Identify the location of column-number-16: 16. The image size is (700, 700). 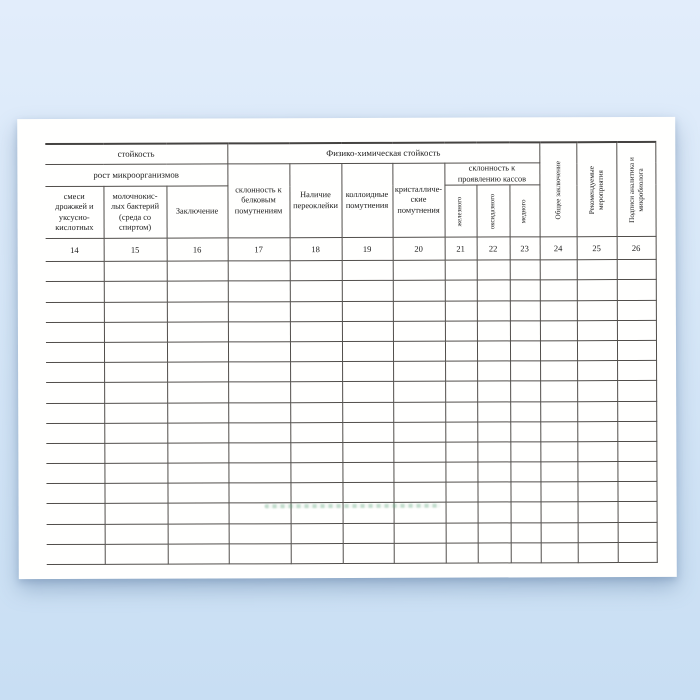
(197, 250).